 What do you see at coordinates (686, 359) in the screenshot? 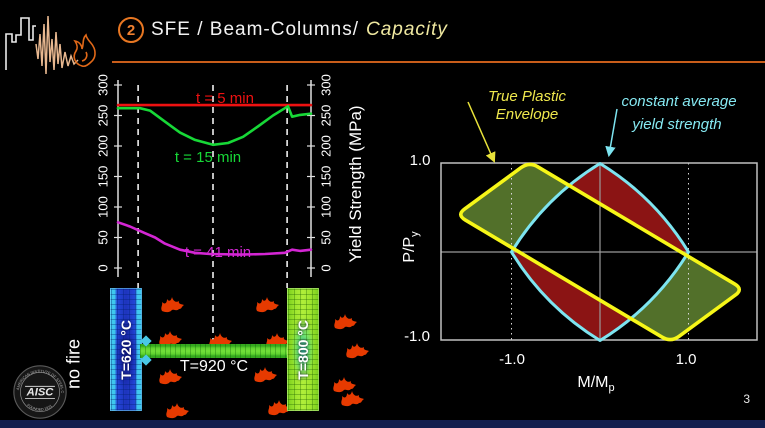
I see `xtick-pos: 1.0` at bounding box center [686, 359].